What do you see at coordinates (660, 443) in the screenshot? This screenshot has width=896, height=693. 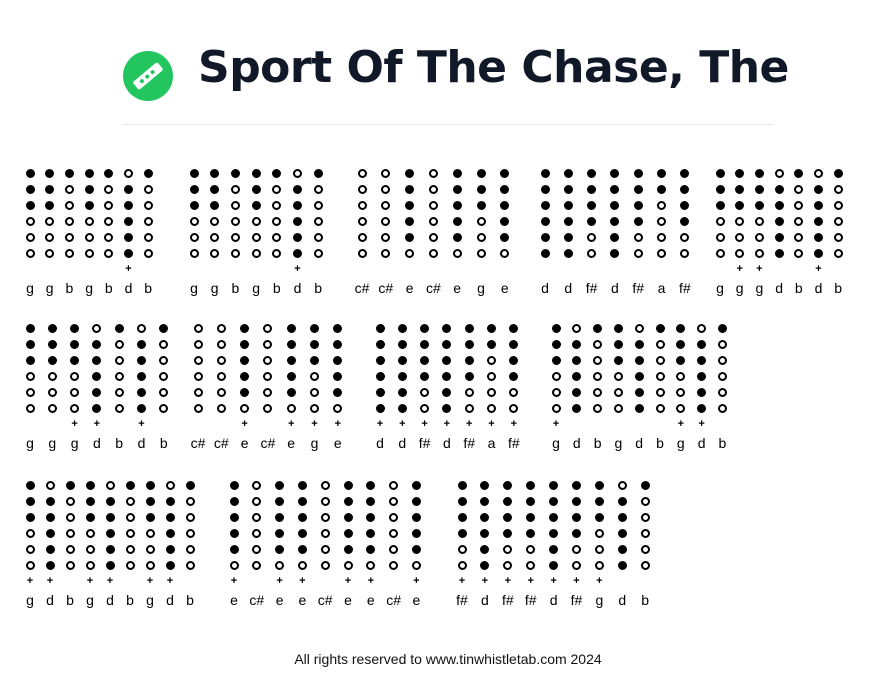 I see `note-label: b` at bounding box center [660, 443].